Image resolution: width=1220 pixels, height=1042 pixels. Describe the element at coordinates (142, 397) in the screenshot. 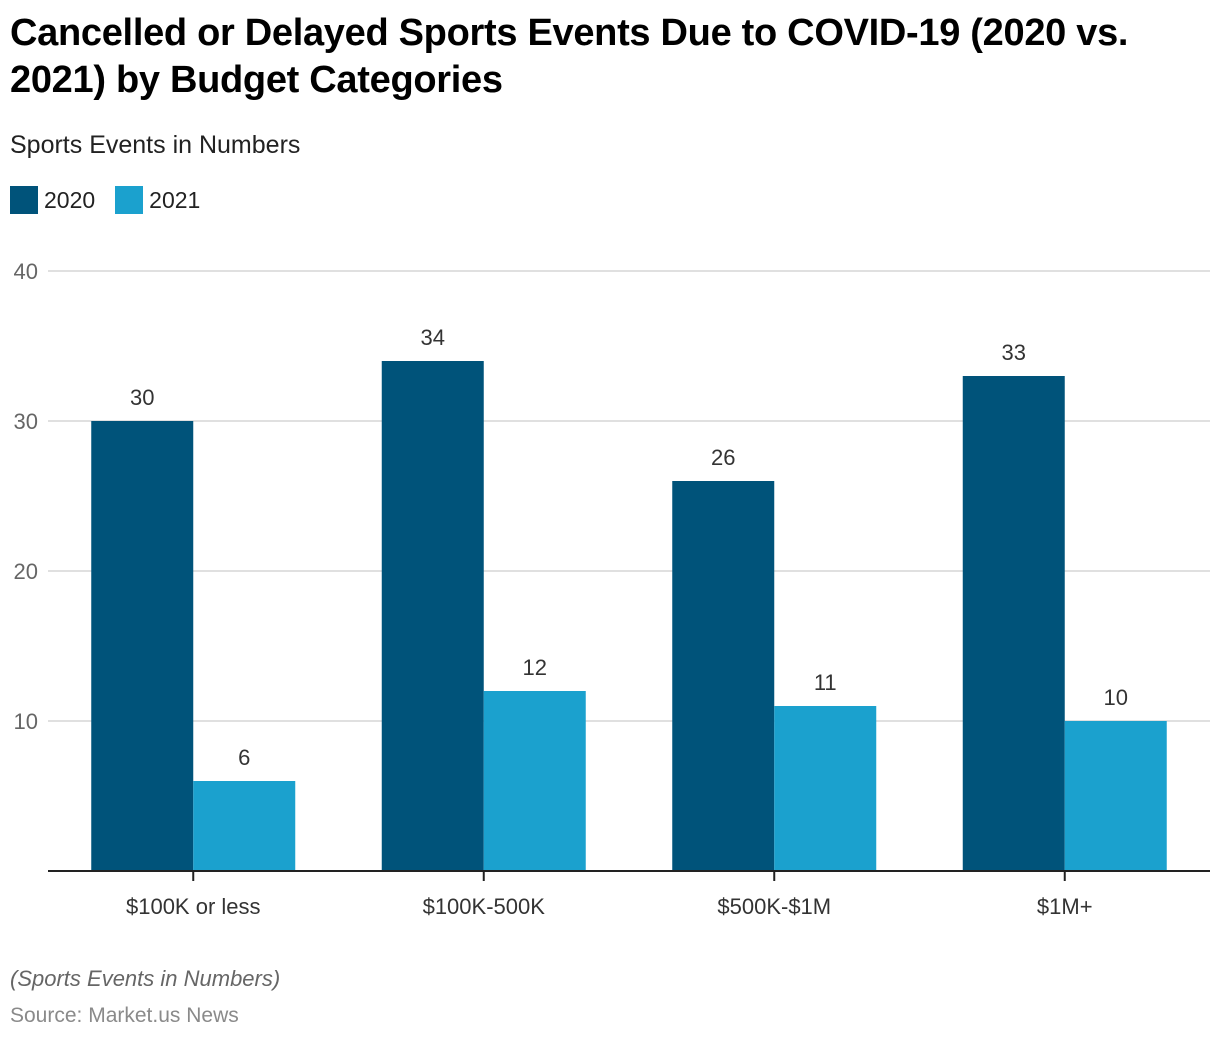

I see `data-label-2020-0: 30` at that location.